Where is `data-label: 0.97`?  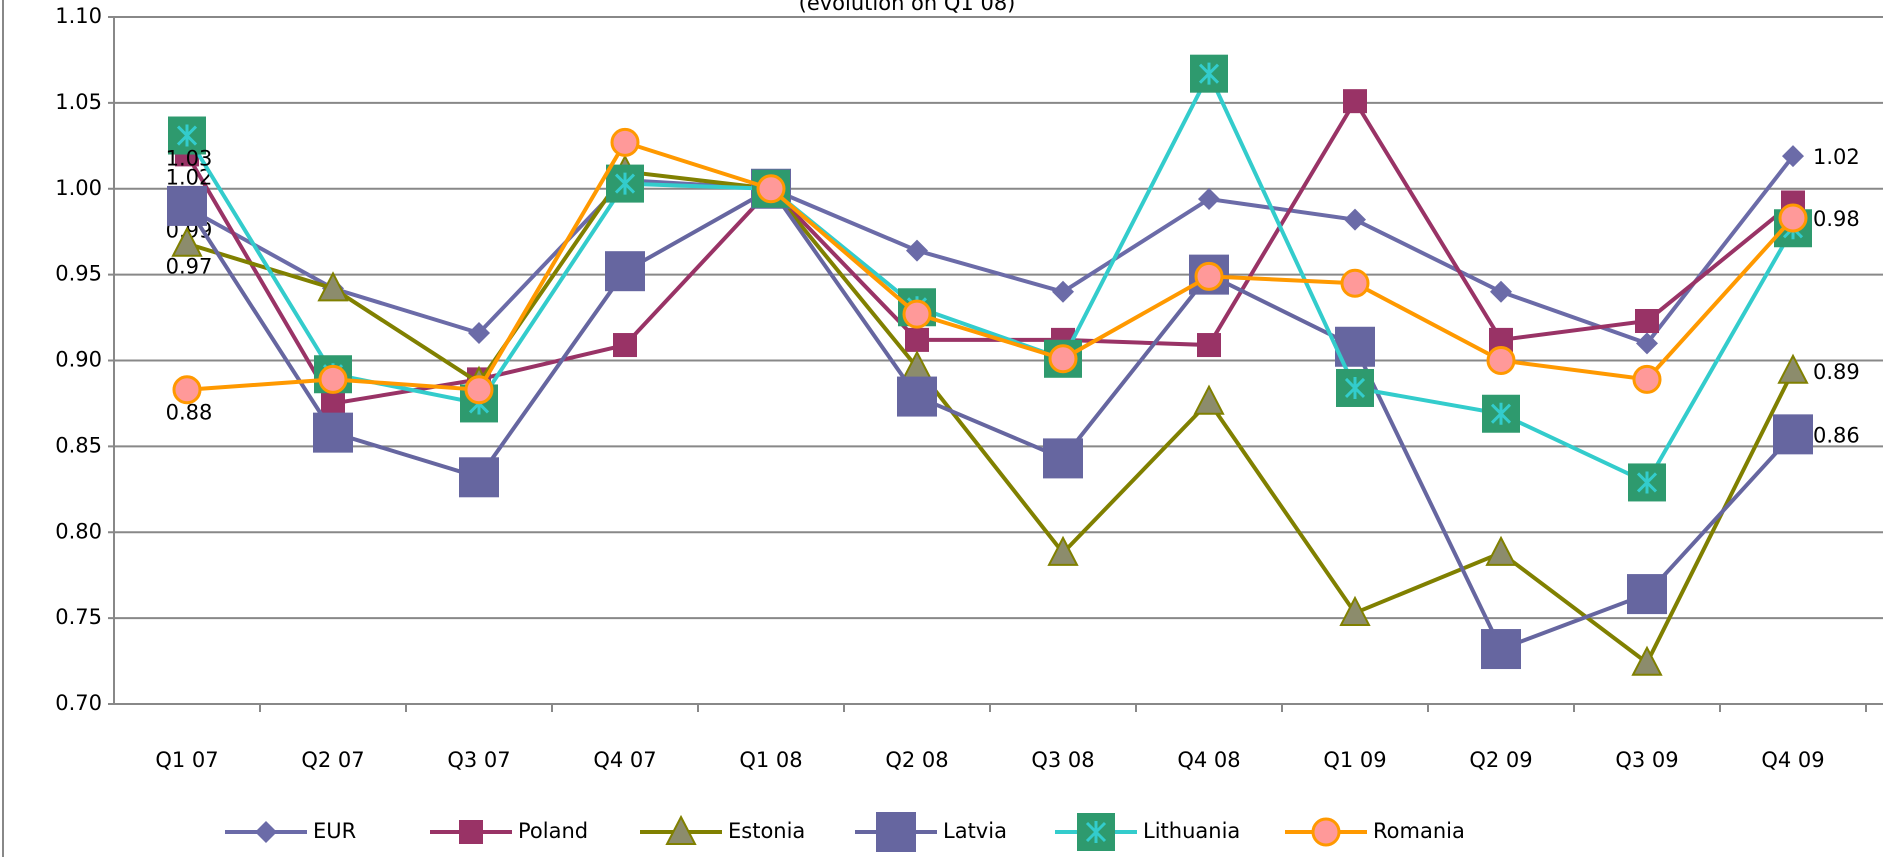
data-label: 0.97 is located at coordinates (189, 267).